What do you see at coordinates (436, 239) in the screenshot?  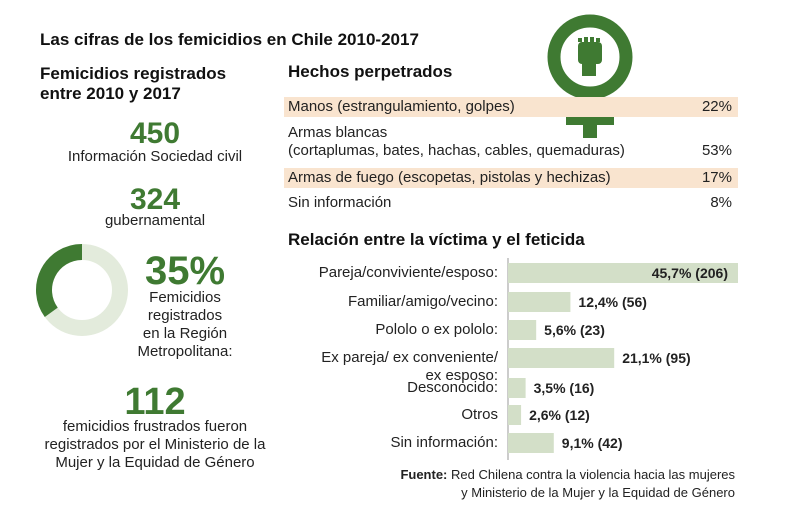 I see `bar-title: Relación entre la víctima y el feticida` at bounding box center [436, 239].